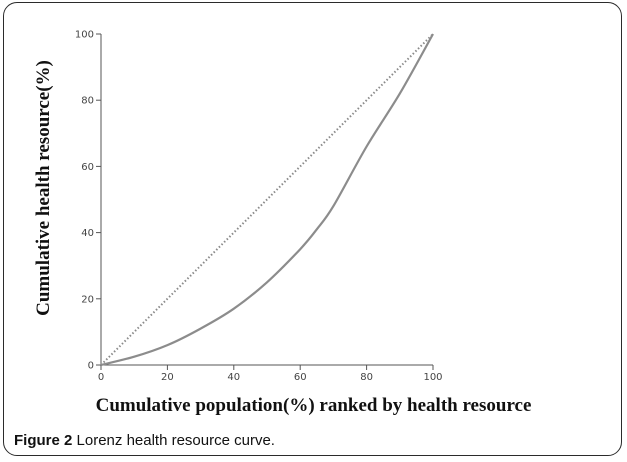 The height and width of the screenshot is (462, 627). Describe the element at coordinates (91, 366) in the screenshot. I see `y-tick-label: 0` at that location.